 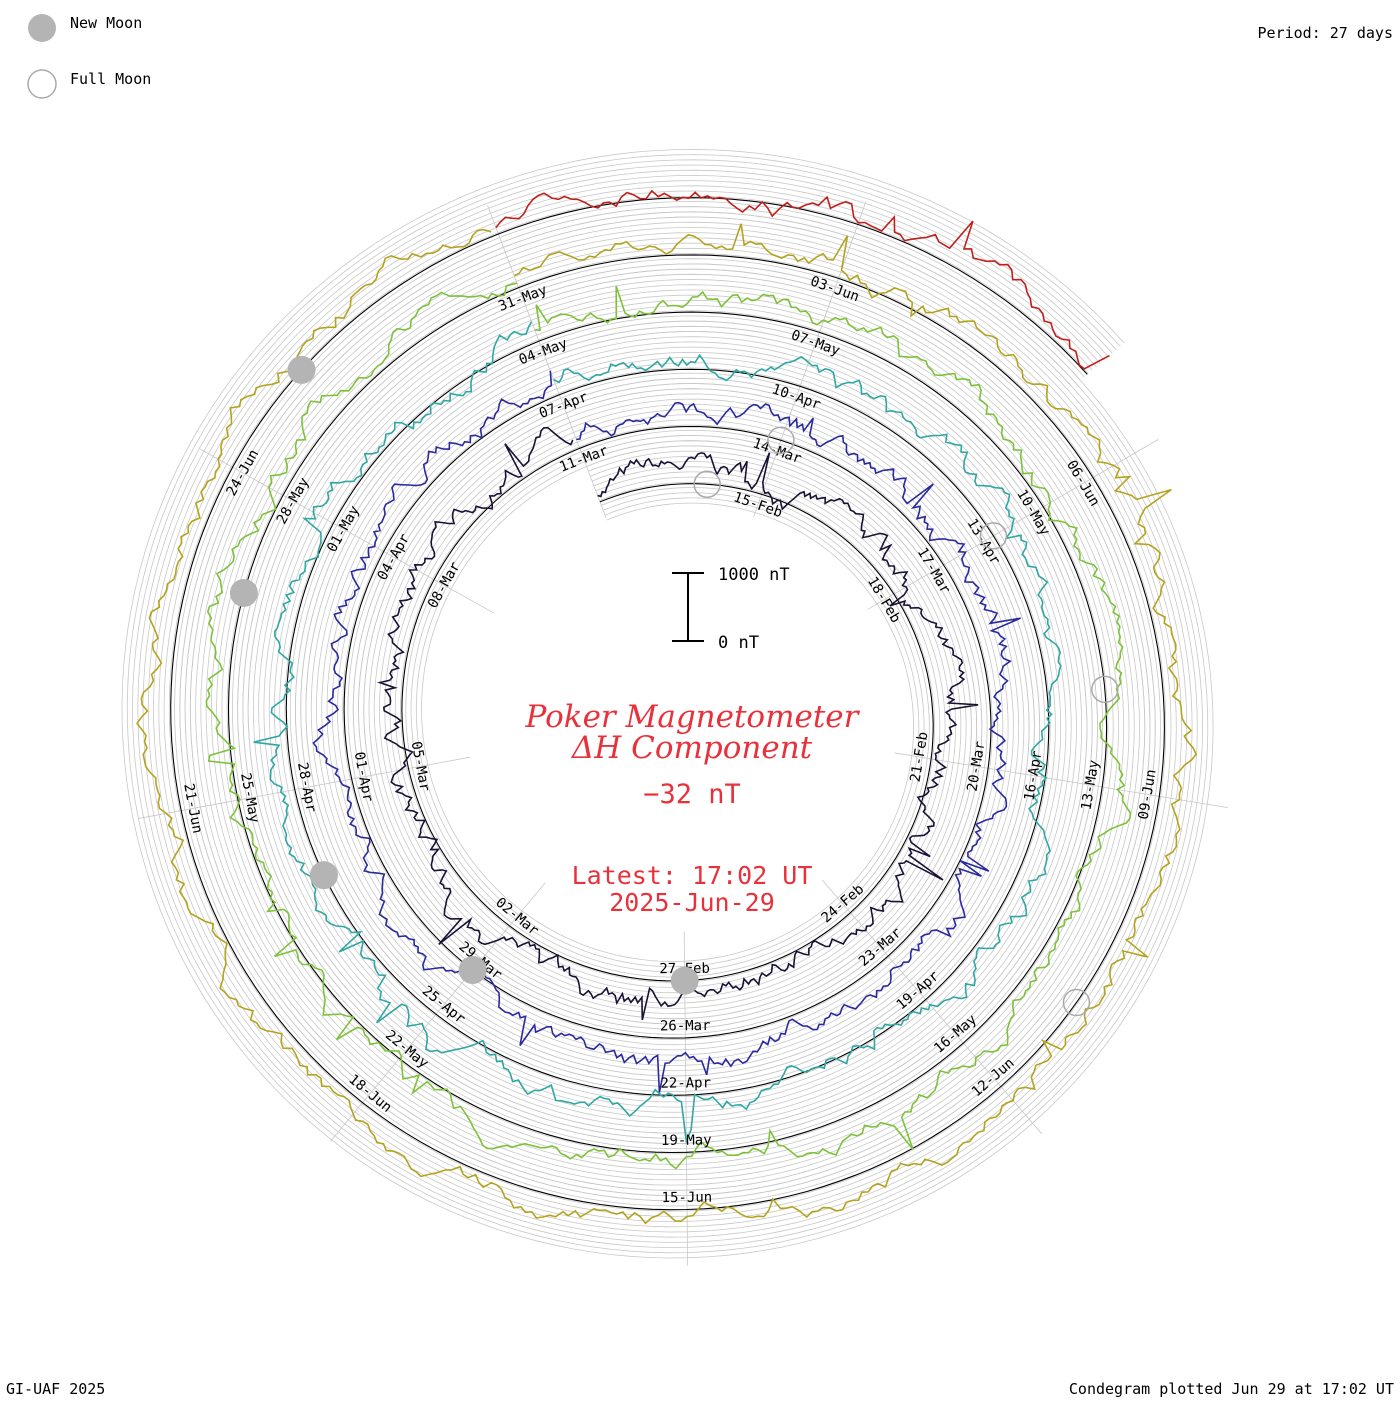 What do you see at coordinates (522, 298) in the screenshot?
I see `date-label: 31-May` at bounding box center [522, 298].